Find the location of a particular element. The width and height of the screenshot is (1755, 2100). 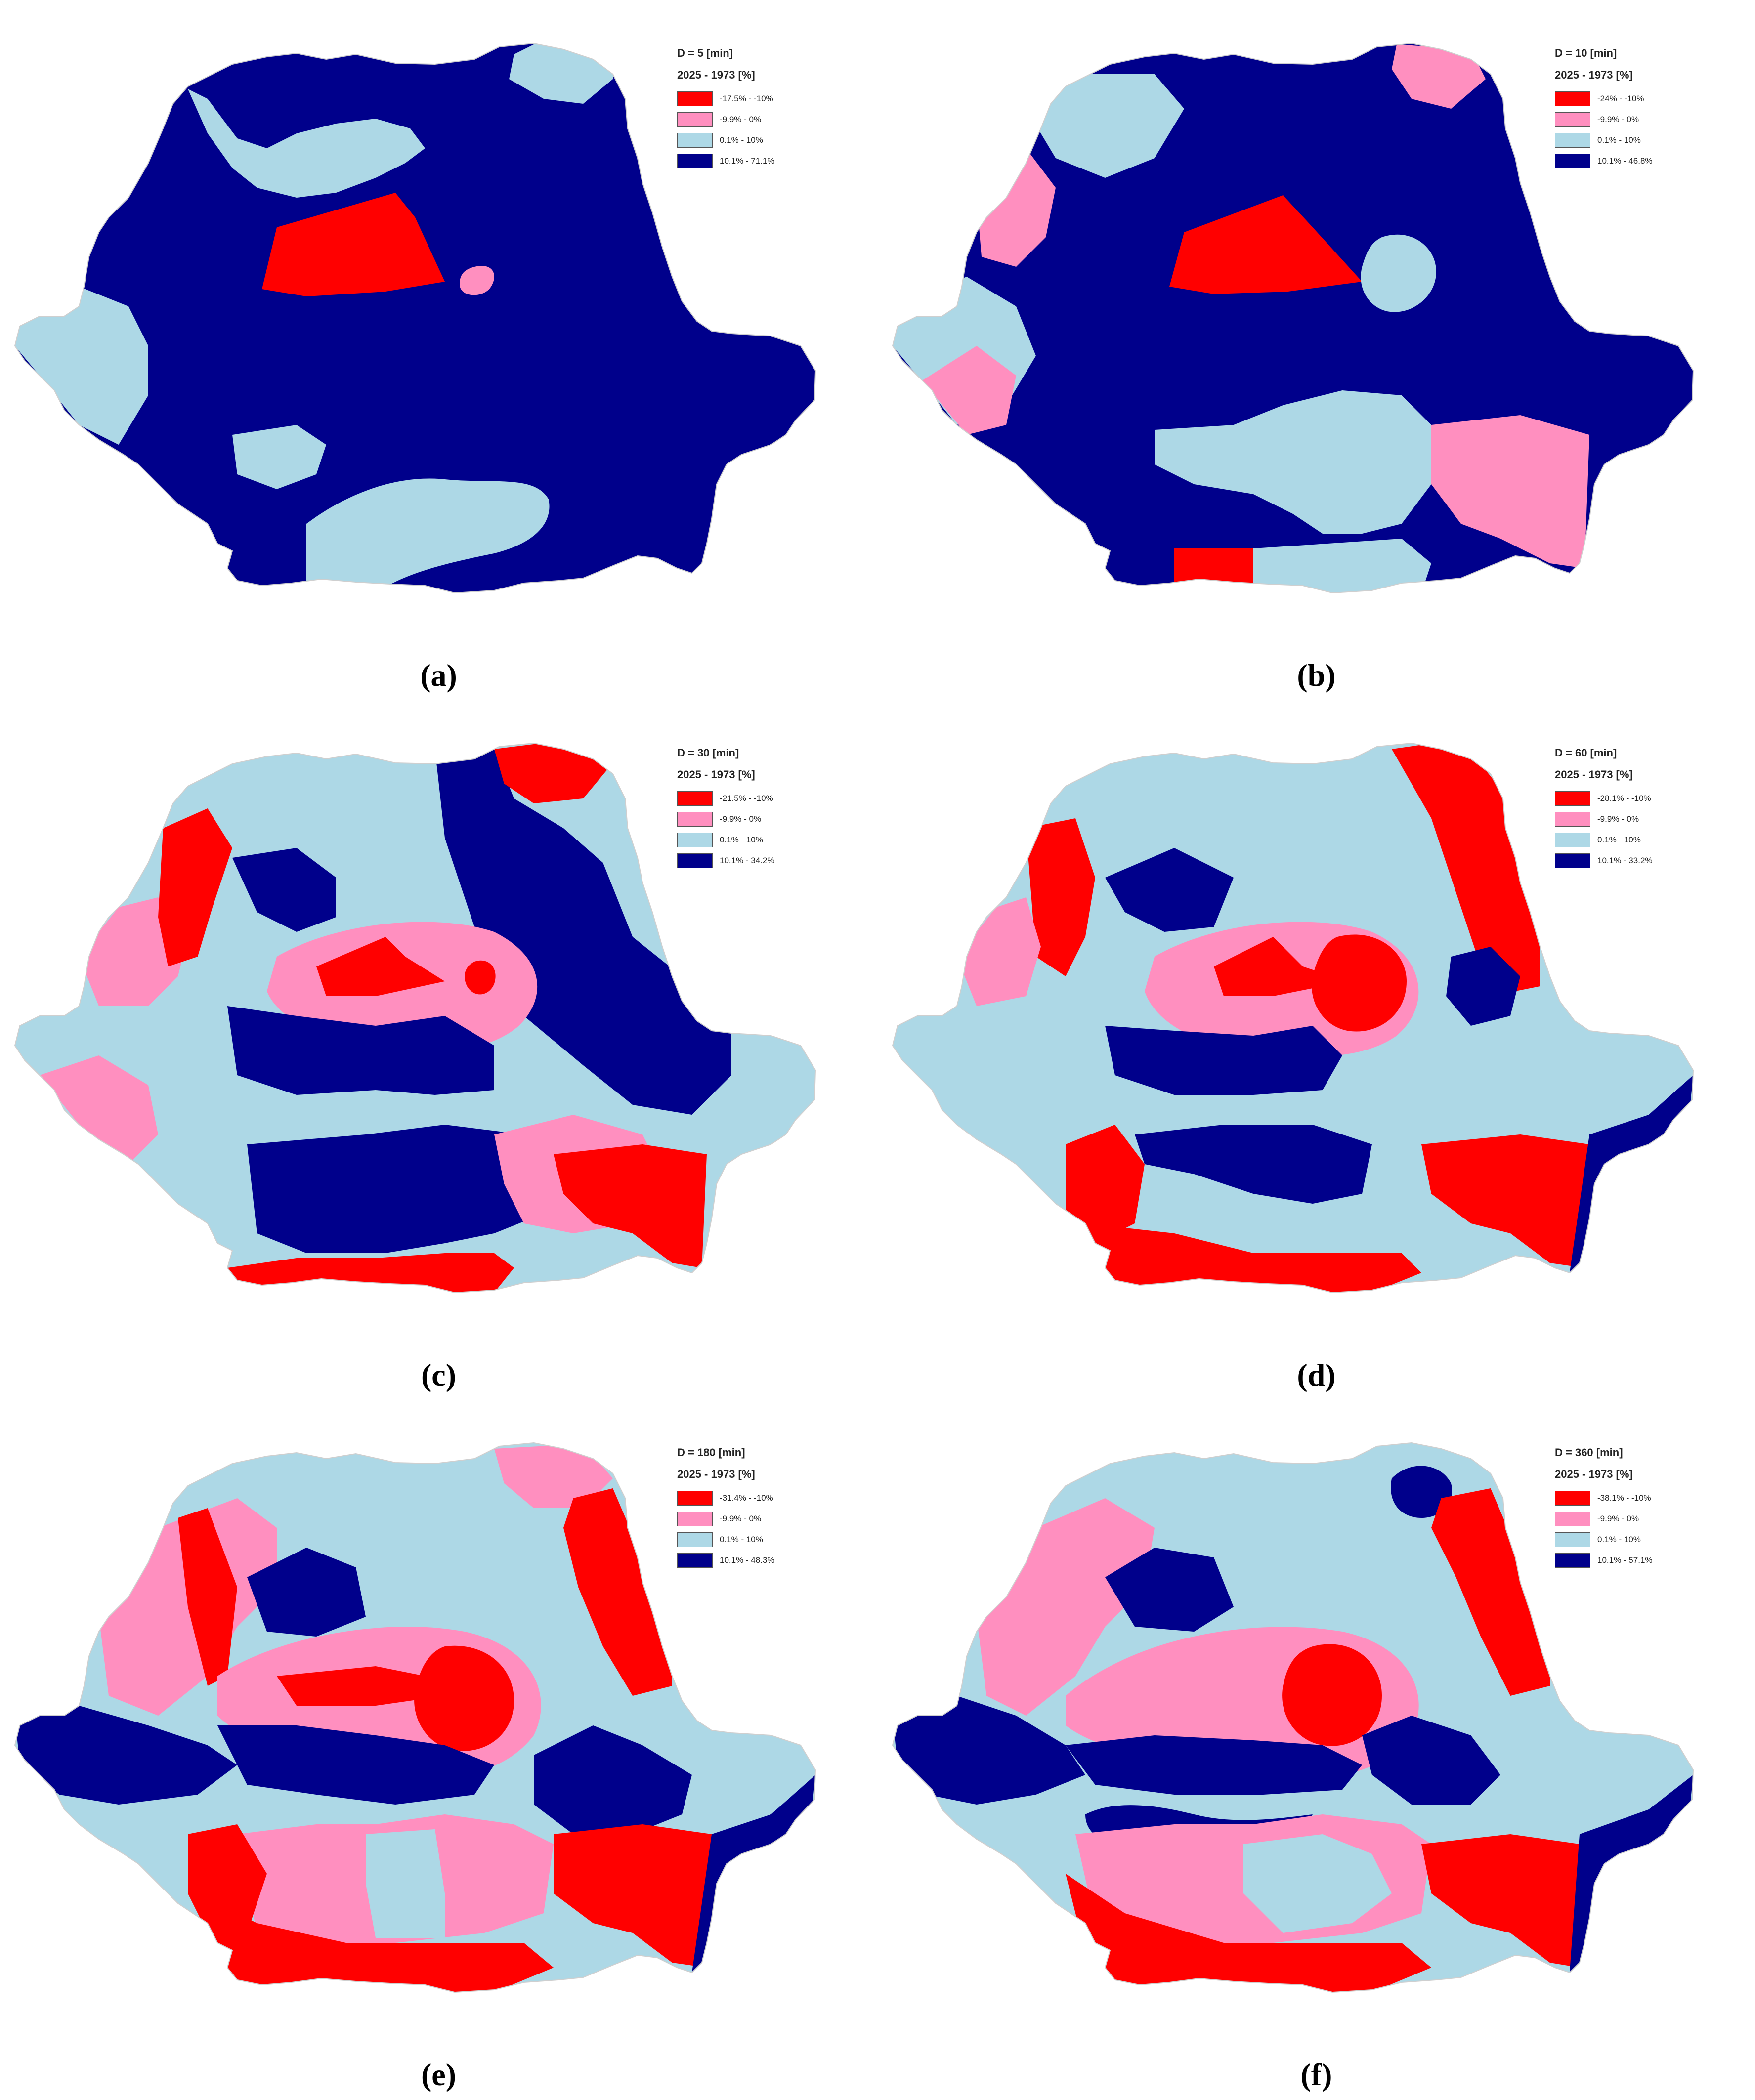

legend-row: -17.5% - -10% is located at coordinates (766, 98).